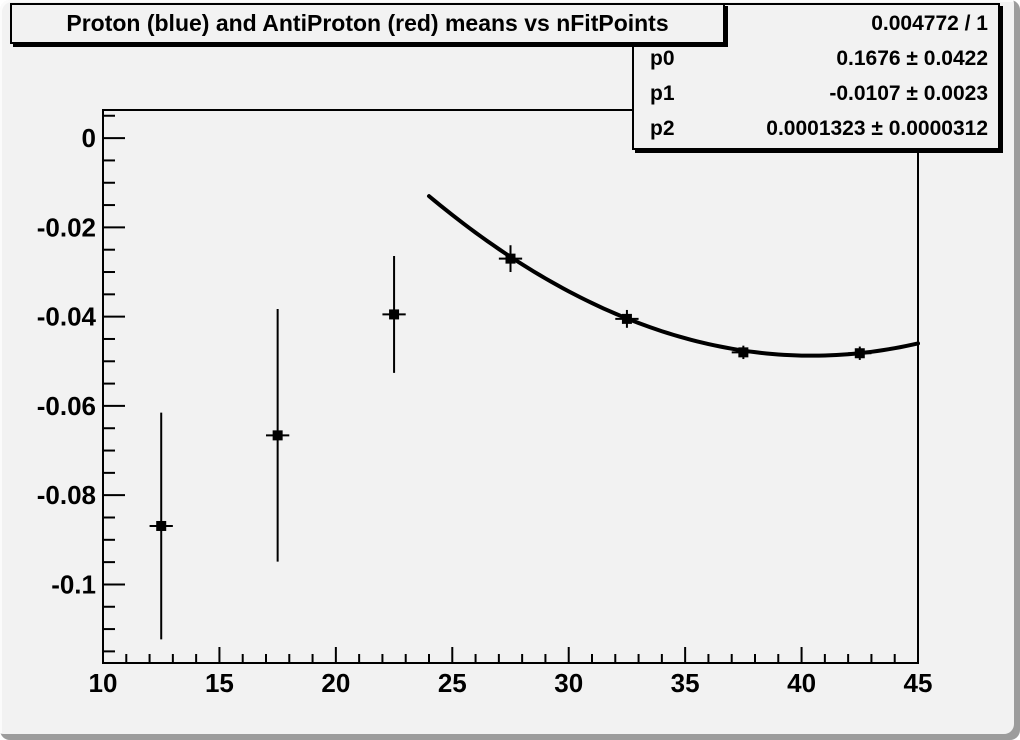  I want to click on x-tick-label: 20, so click(335, 683).